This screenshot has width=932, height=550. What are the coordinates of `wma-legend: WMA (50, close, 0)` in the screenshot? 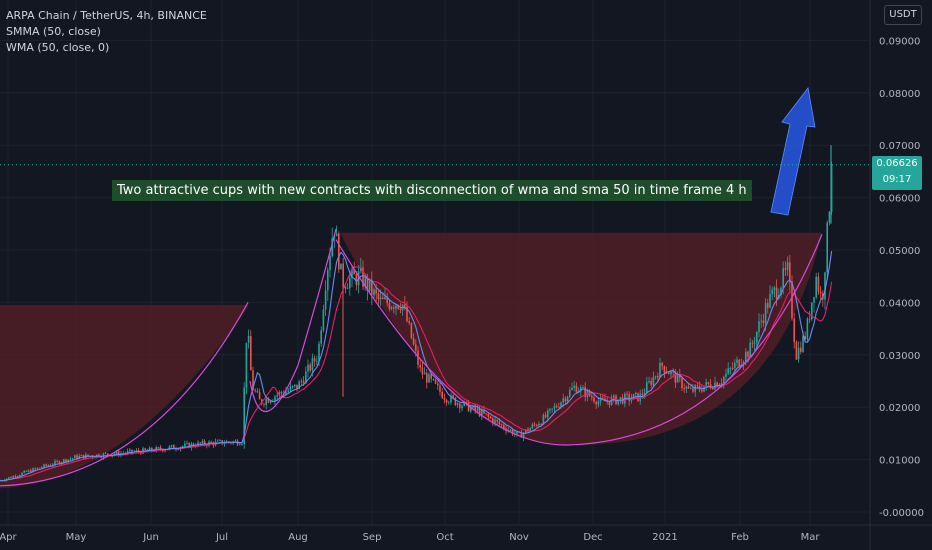 It's located at (58, 47).